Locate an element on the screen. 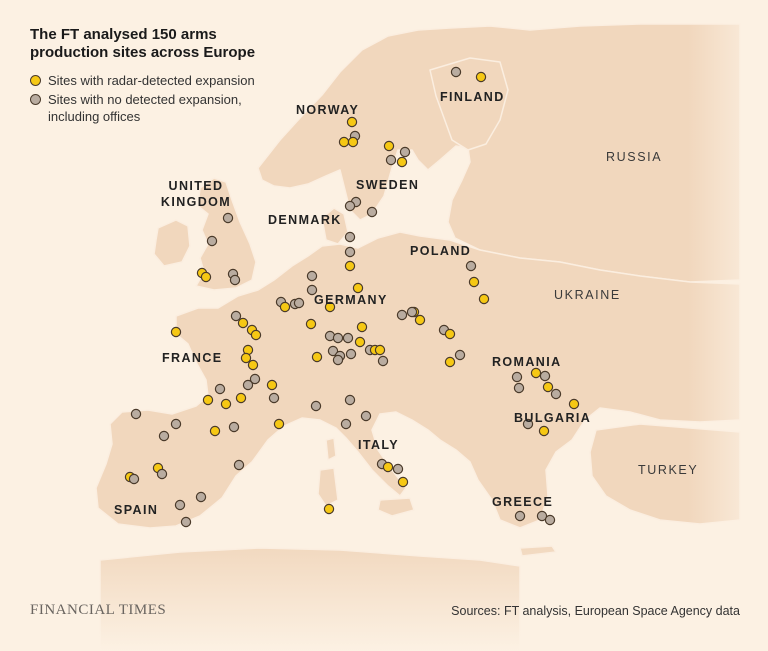 Image resolution: width=768 pixels, height=651 pixels. label-greece: GREECE is located at coordinates (523, 502).